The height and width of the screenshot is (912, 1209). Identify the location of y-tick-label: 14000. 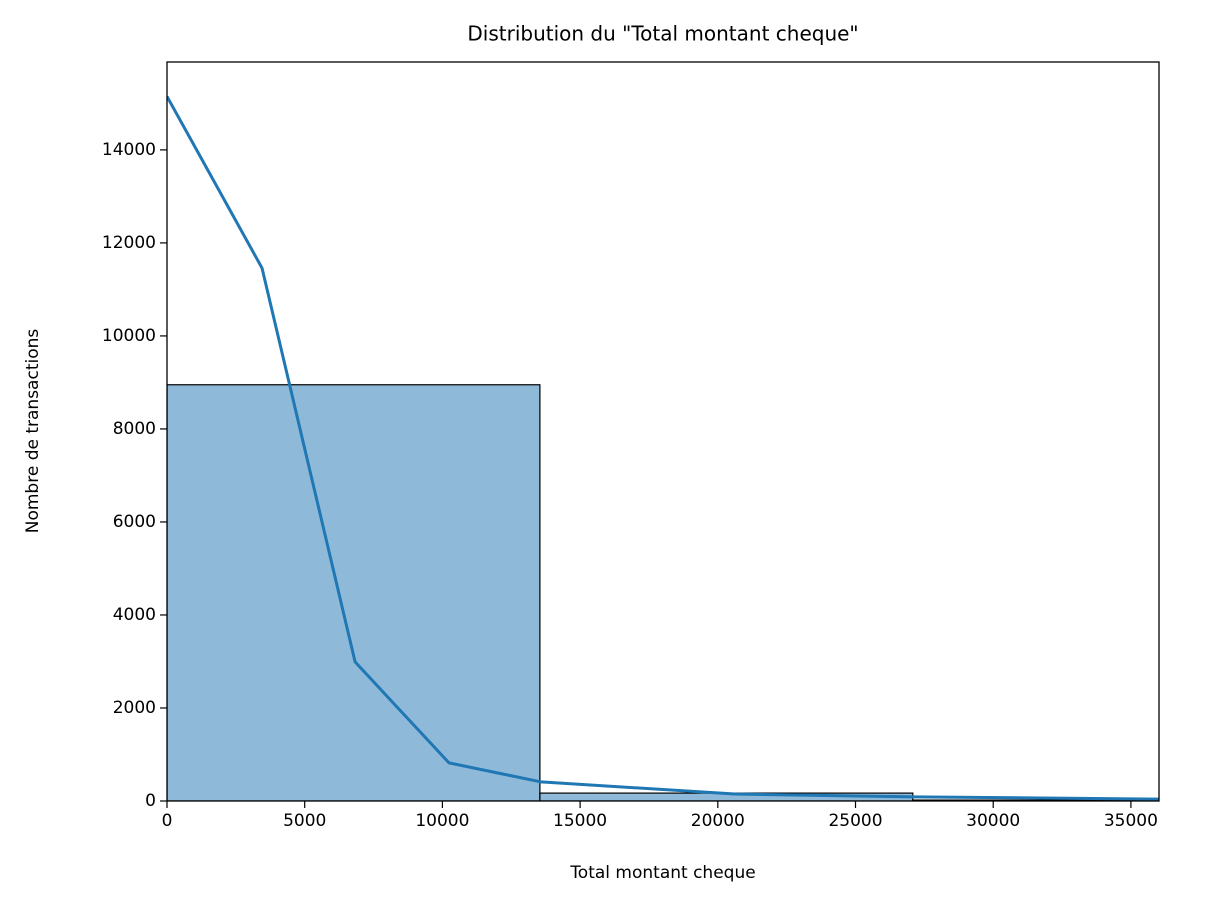
(129, 150).